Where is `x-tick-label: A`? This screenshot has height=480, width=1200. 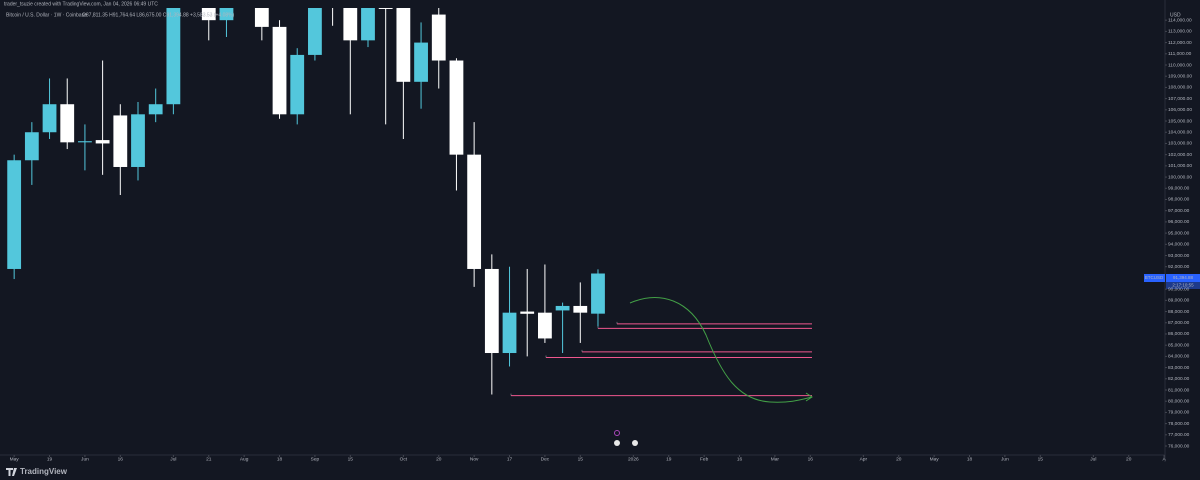
x-tick-label: A is located at coordinates (1165, 459).